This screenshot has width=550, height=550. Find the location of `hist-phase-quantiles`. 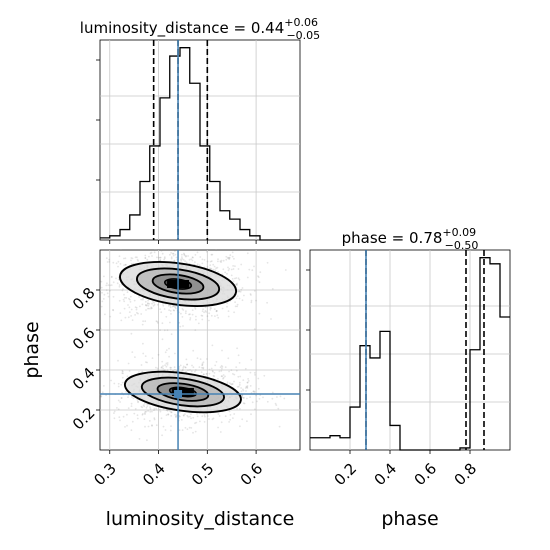

hist-phase-quantiles is located at coordinates (425, 350).